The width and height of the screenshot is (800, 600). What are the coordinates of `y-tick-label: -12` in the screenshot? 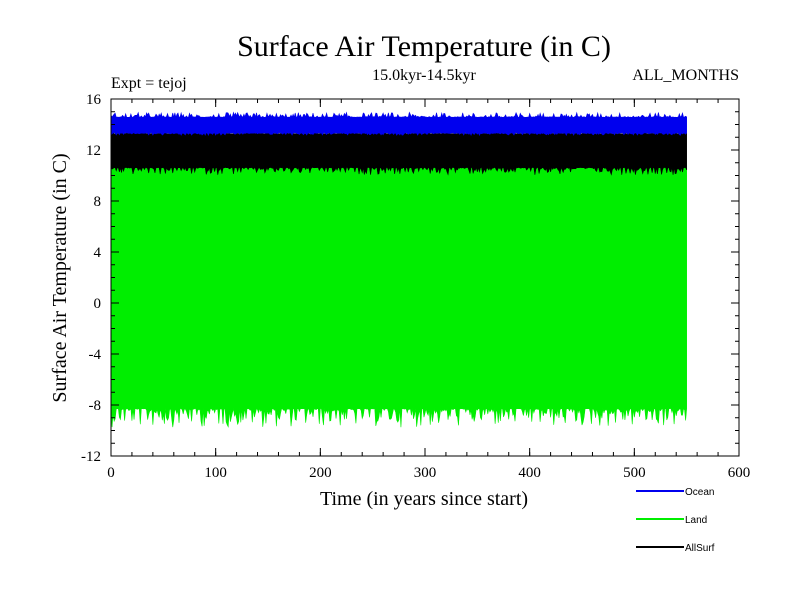 It's located at (91, 457).